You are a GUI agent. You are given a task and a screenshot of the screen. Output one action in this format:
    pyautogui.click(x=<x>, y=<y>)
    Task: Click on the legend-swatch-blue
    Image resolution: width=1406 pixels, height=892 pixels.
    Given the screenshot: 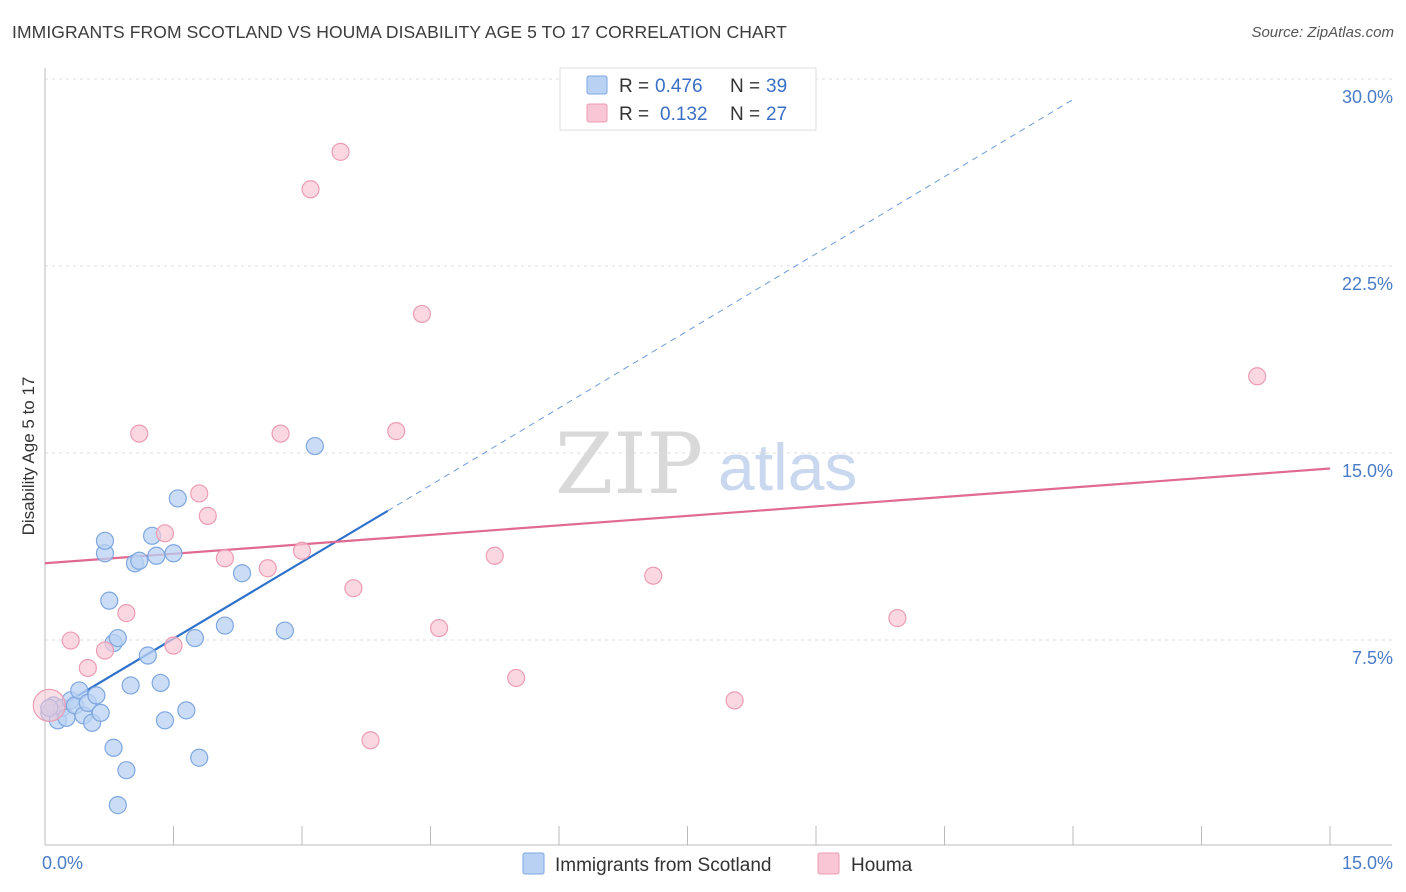 What is the action you would take?
    pyautogui.click(x=597, y=85)
    